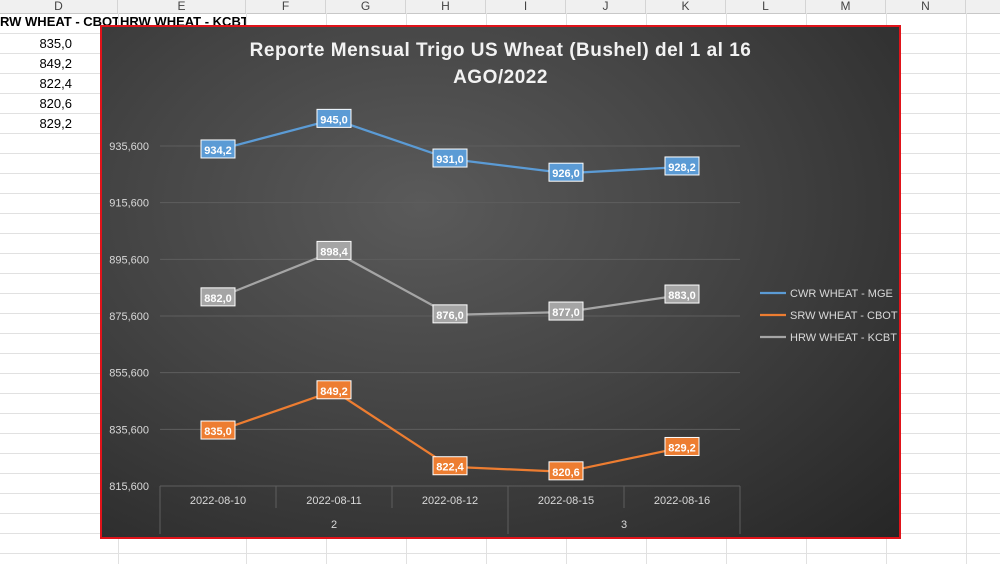 The image size is (1000, 564). What do you see at coordinates (129, 317) in the screenshot?
I see `y-tick-label: 875,600` at bounding box center [129, 317].